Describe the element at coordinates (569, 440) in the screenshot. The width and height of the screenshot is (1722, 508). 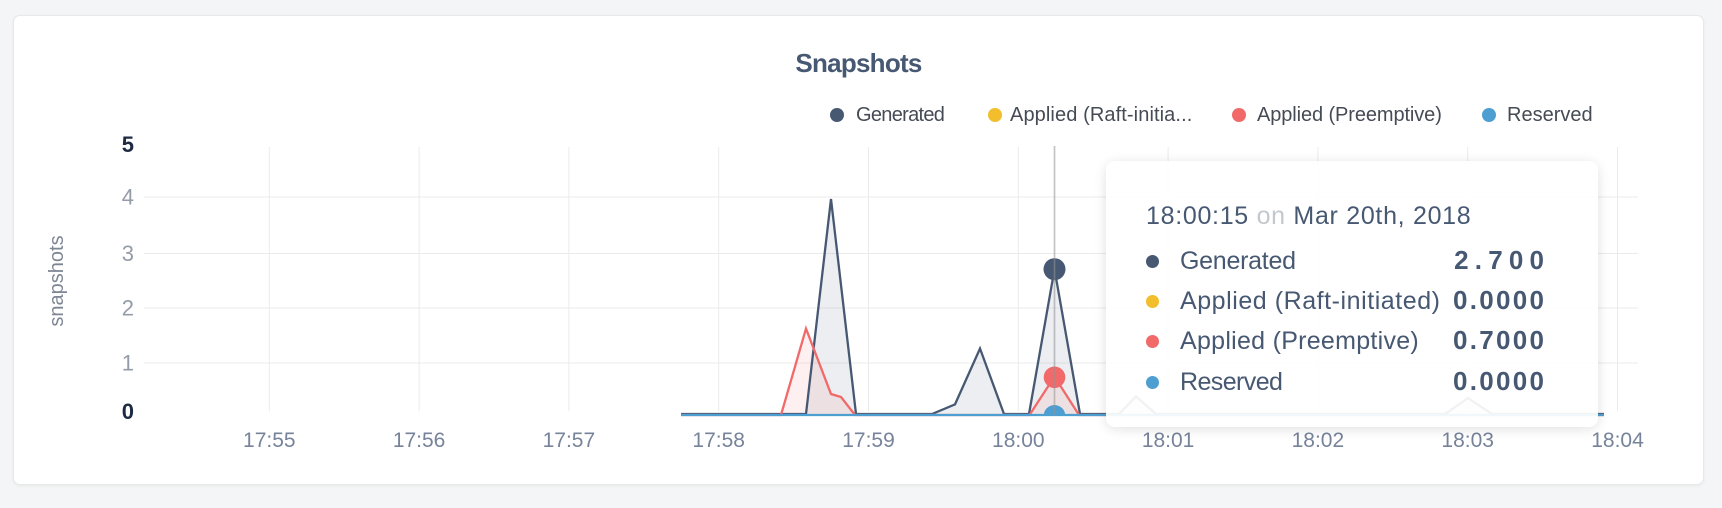
I see `svg-text: 17:57` at that location.